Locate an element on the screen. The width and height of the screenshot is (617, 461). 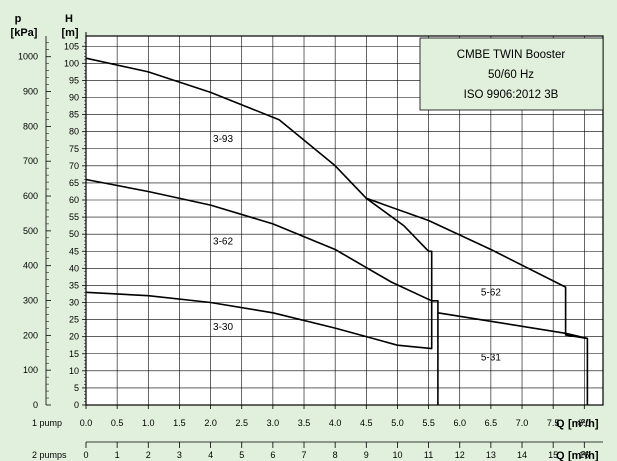
p-tick-label: 600 is located at coordinates (30, 196).